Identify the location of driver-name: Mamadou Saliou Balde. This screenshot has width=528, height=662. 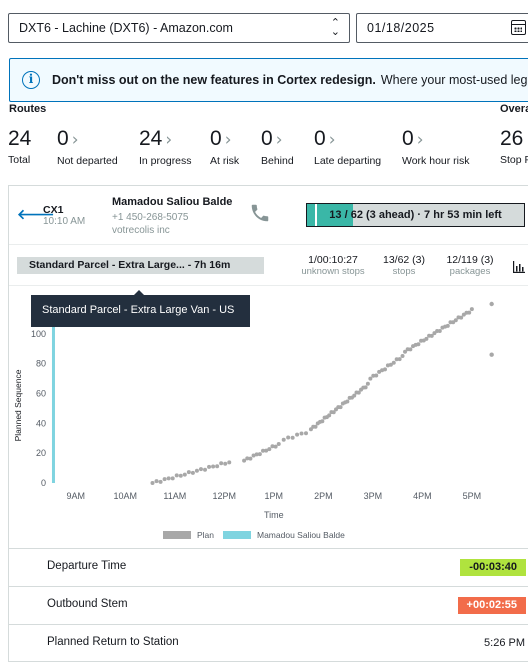
(172, 202).